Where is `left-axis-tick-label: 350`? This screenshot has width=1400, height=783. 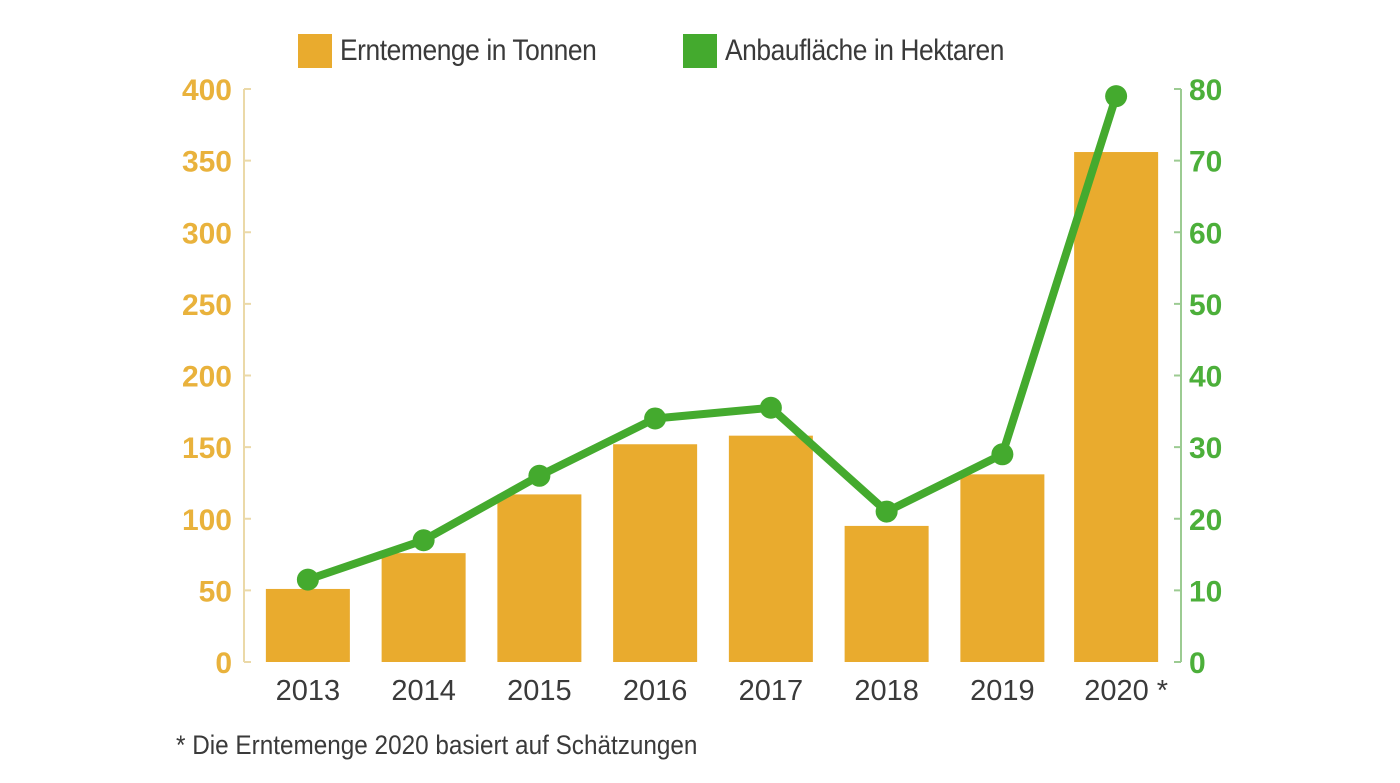 left-axis-tick-label: 350 is located at coordinates (207, 162).